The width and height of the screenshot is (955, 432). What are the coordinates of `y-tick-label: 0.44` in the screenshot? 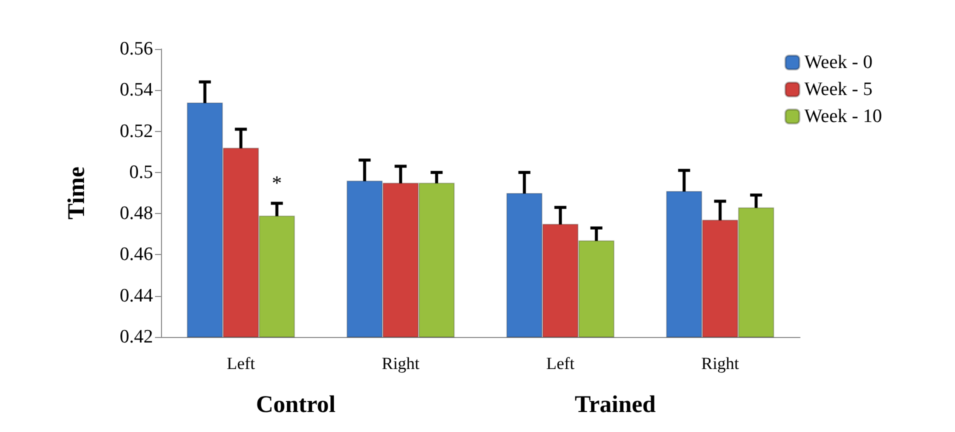 It's located at (137, 295).